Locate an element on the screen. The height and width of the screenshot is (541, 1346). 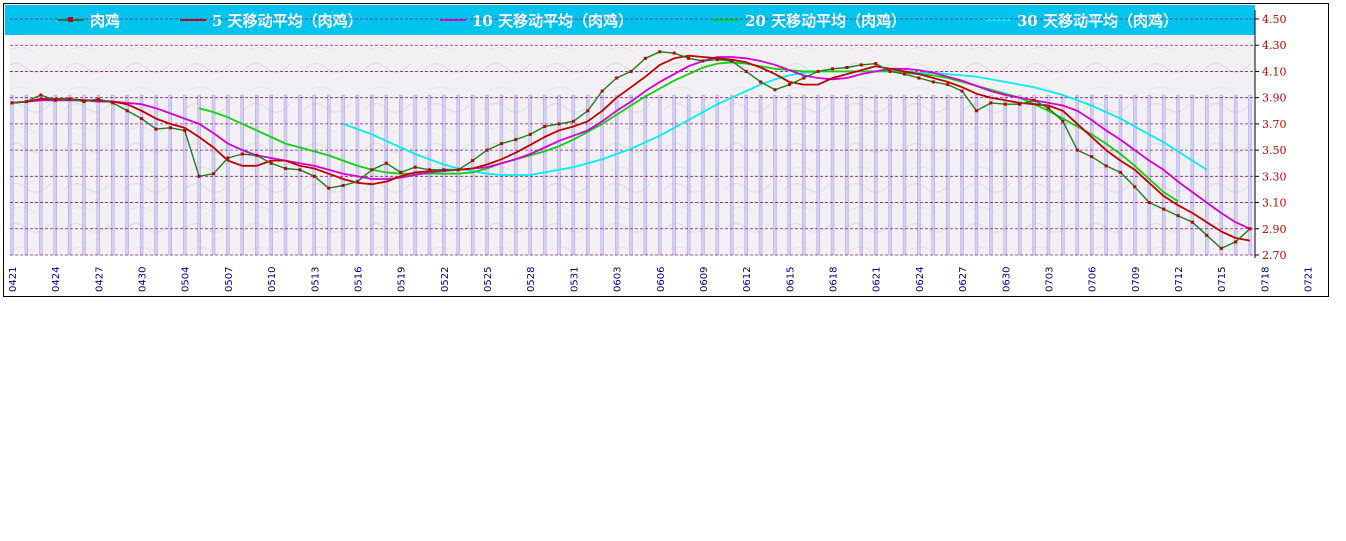
x-tick-label: 0618 is located at coordinates (834, 279).